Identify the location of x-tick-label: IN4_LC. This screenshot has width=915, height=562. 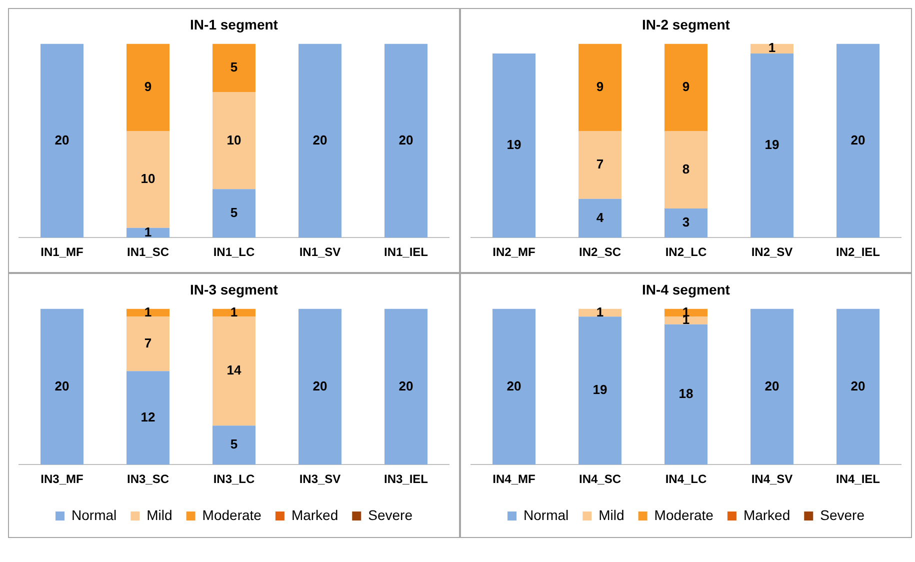
(686, 479).